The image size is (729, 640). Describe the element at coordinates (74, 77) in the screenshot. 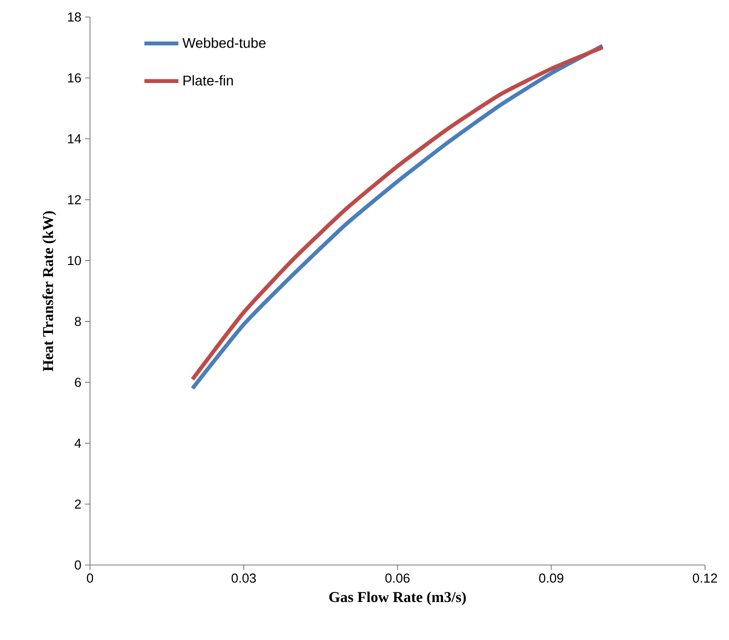

I see `y-tick-label: 16` at that location.